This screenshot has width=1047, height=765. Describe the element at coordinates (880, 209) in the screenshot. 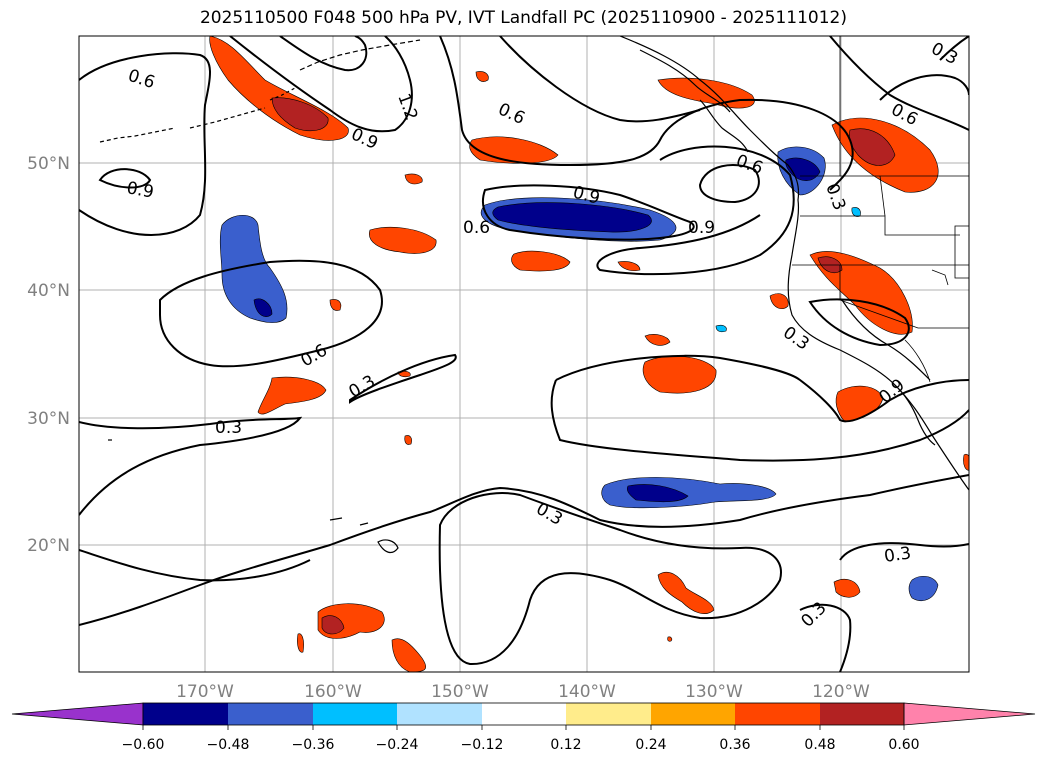

I see `political-borders` at that location.